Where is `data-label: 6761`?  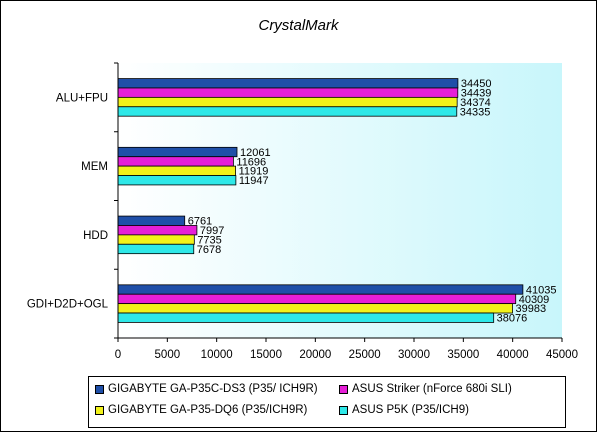 data-label: 6761 is located at coordinates (200, 222).